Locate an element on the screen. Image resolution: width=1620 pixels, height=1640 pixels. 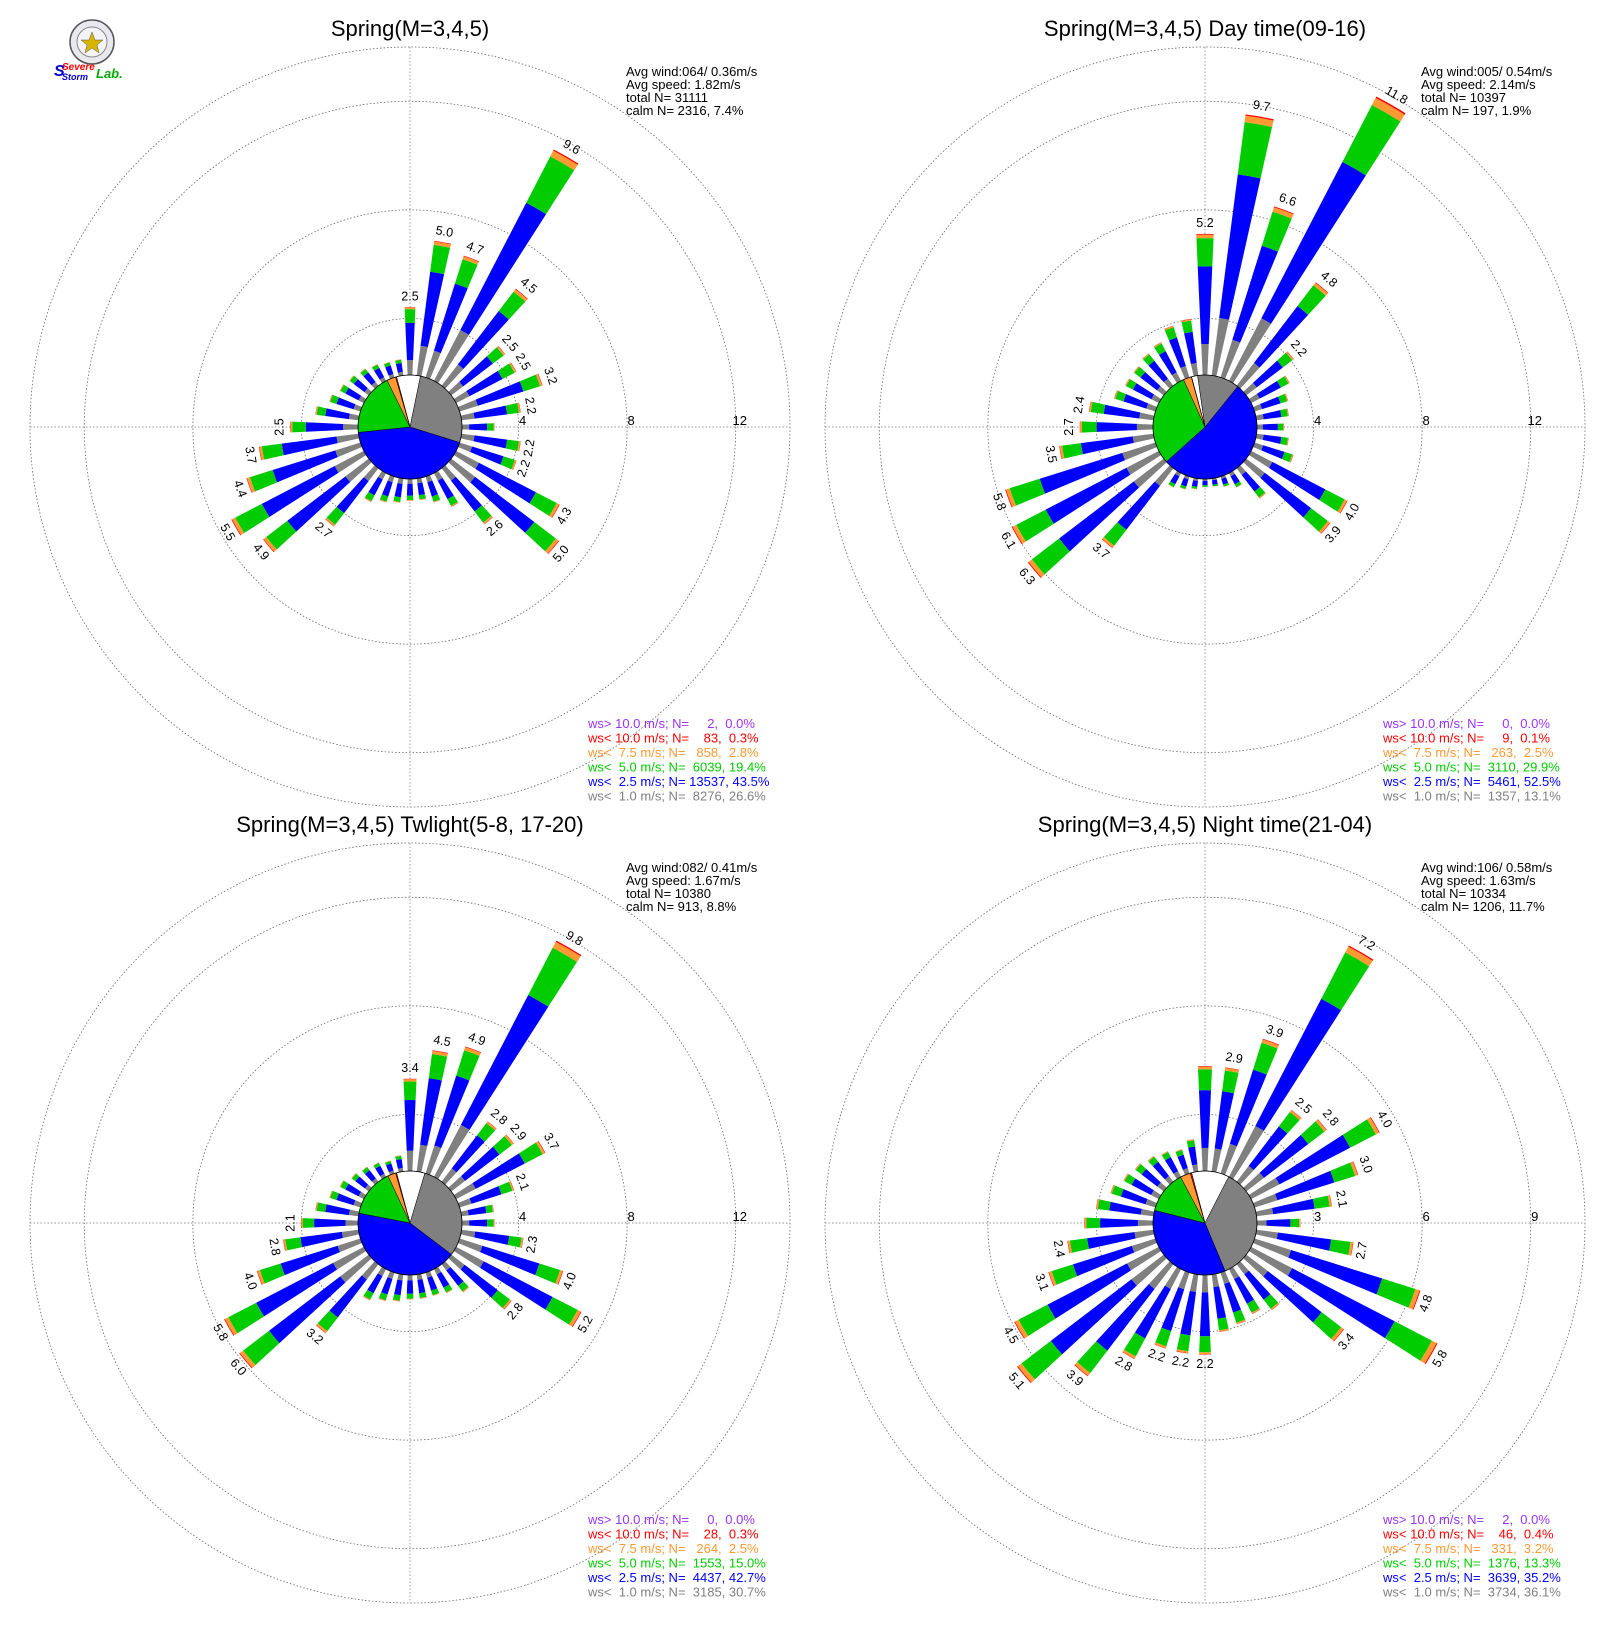
star-icon is located at coordinates (92, 42).